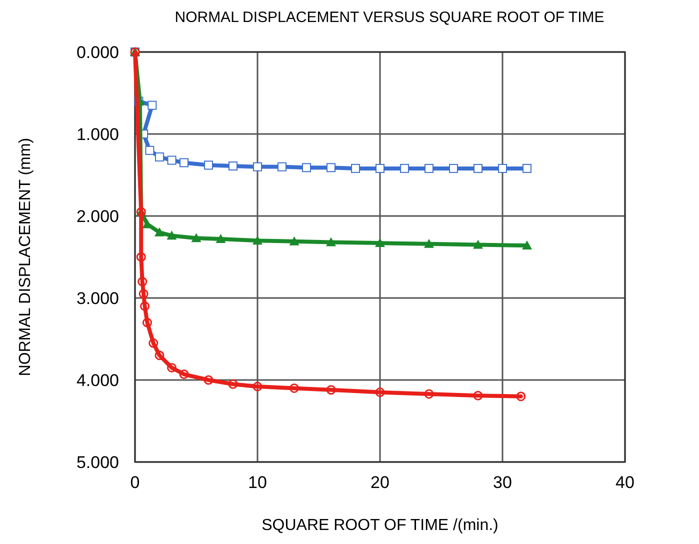 This screenshot has width=699, height=544. Describe the element at coordinates (97, 52) in the screenshot. I see `y-tick-label: 0.000` at that location.